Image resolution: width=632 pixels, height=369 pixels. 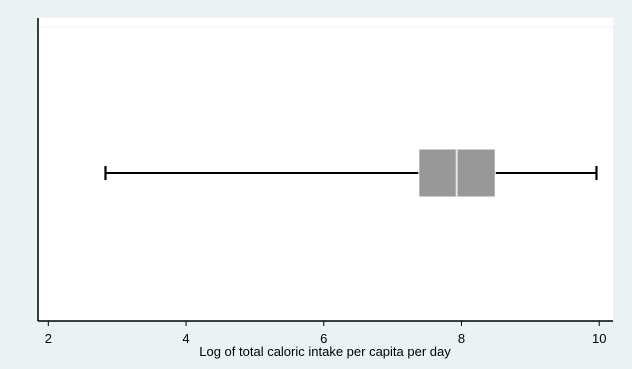 What do you see at coordinates (185, 338) in the screenshot?
I see `x-tick-label: 4` at bounding box center [185, 338].